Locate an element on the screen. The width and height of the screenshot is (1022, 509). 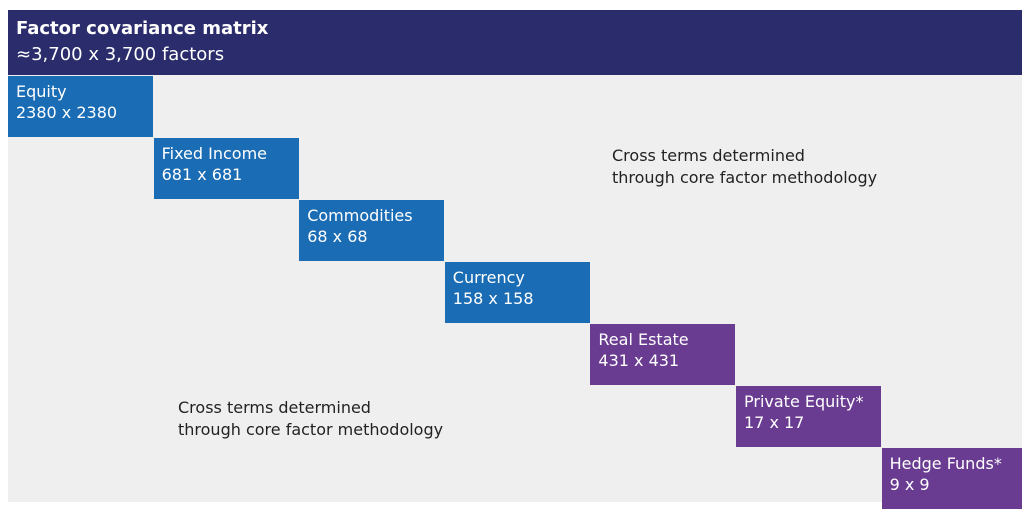
block-label: Private Equity* is located at coordinates (804, 401).